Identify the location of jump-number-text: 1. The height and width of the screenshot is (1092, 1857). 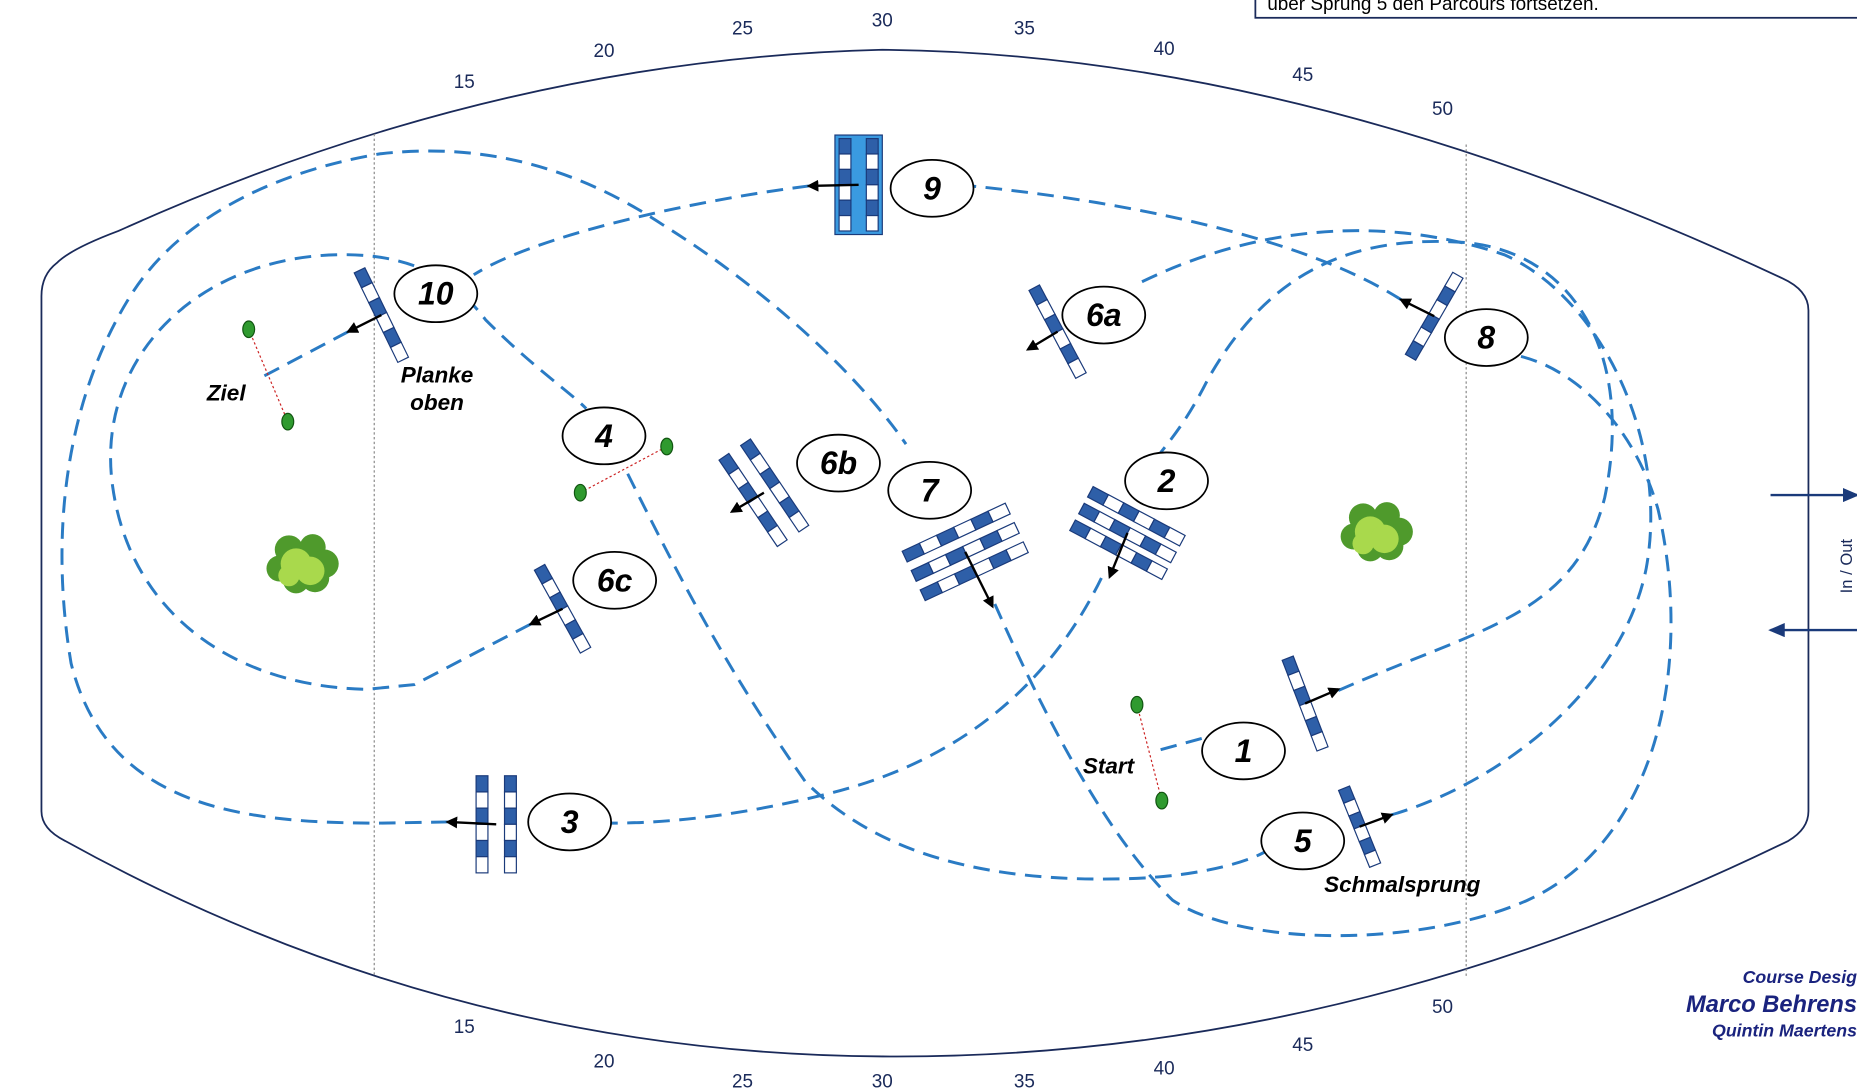
(1244, 751).